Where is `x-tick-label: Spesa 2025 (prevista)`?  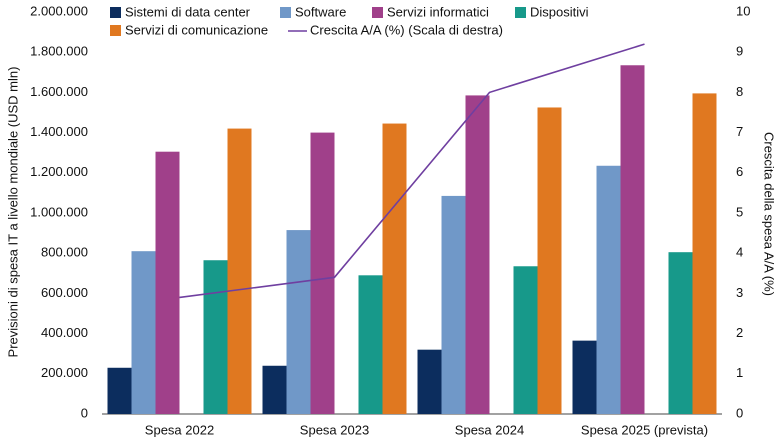
x-tick-label: Spesa 2025 (prevista) is located at coordinates (644, 429).